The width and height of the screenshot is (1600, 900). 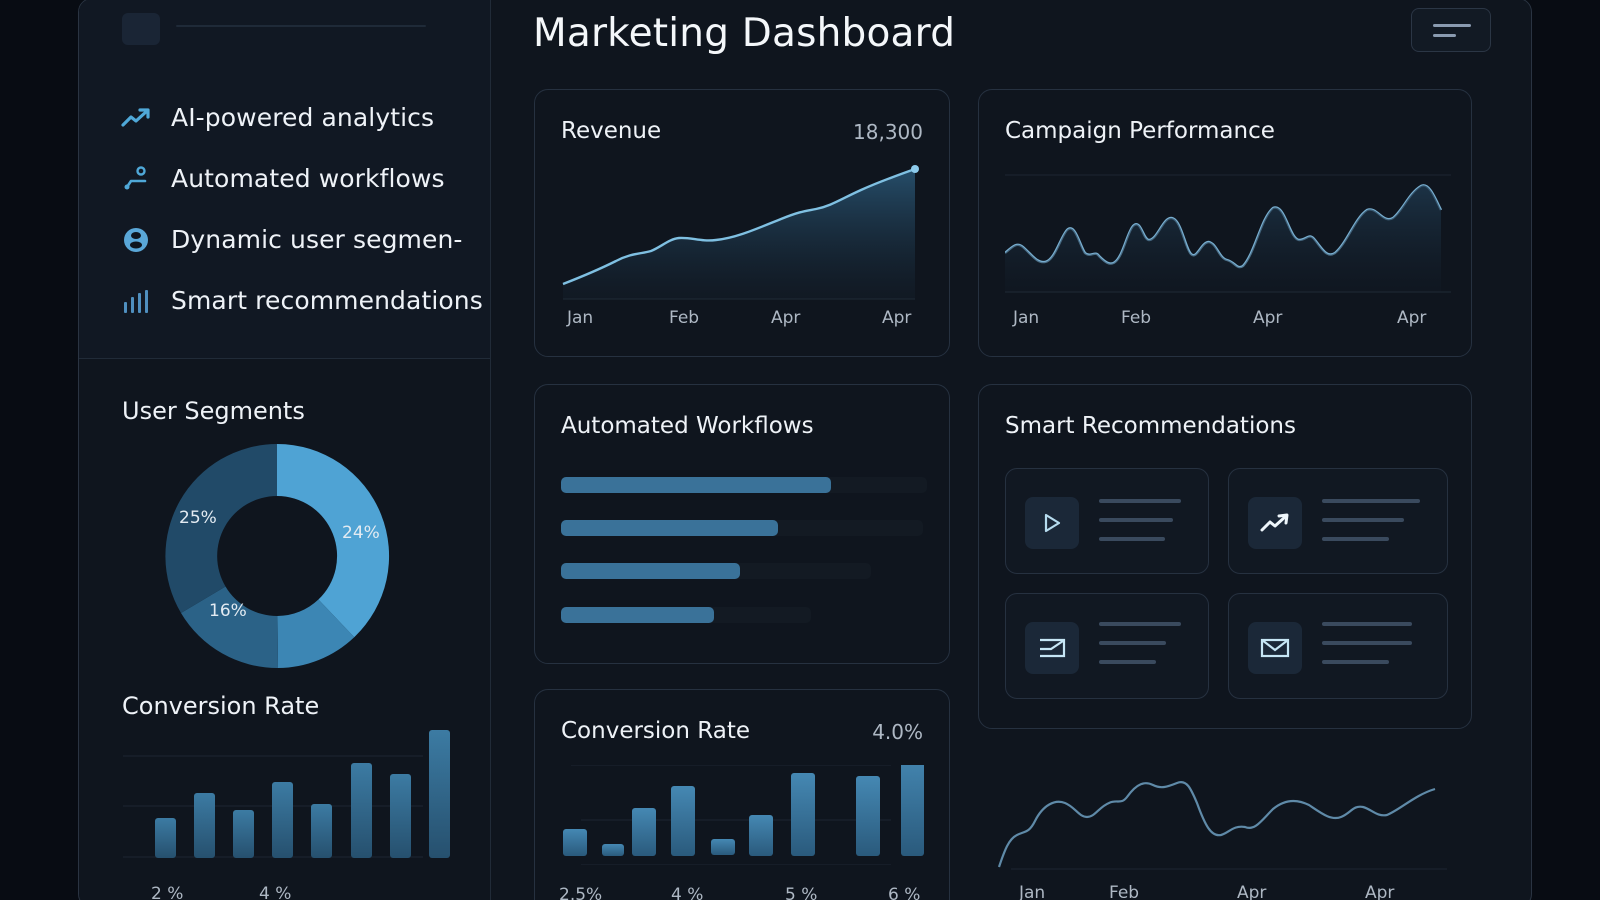 What do you see at coordinates (742, 524) in the screenshot?
I see `automated-workflows-card: Automated Workflows` at bounding box center [742, 524].